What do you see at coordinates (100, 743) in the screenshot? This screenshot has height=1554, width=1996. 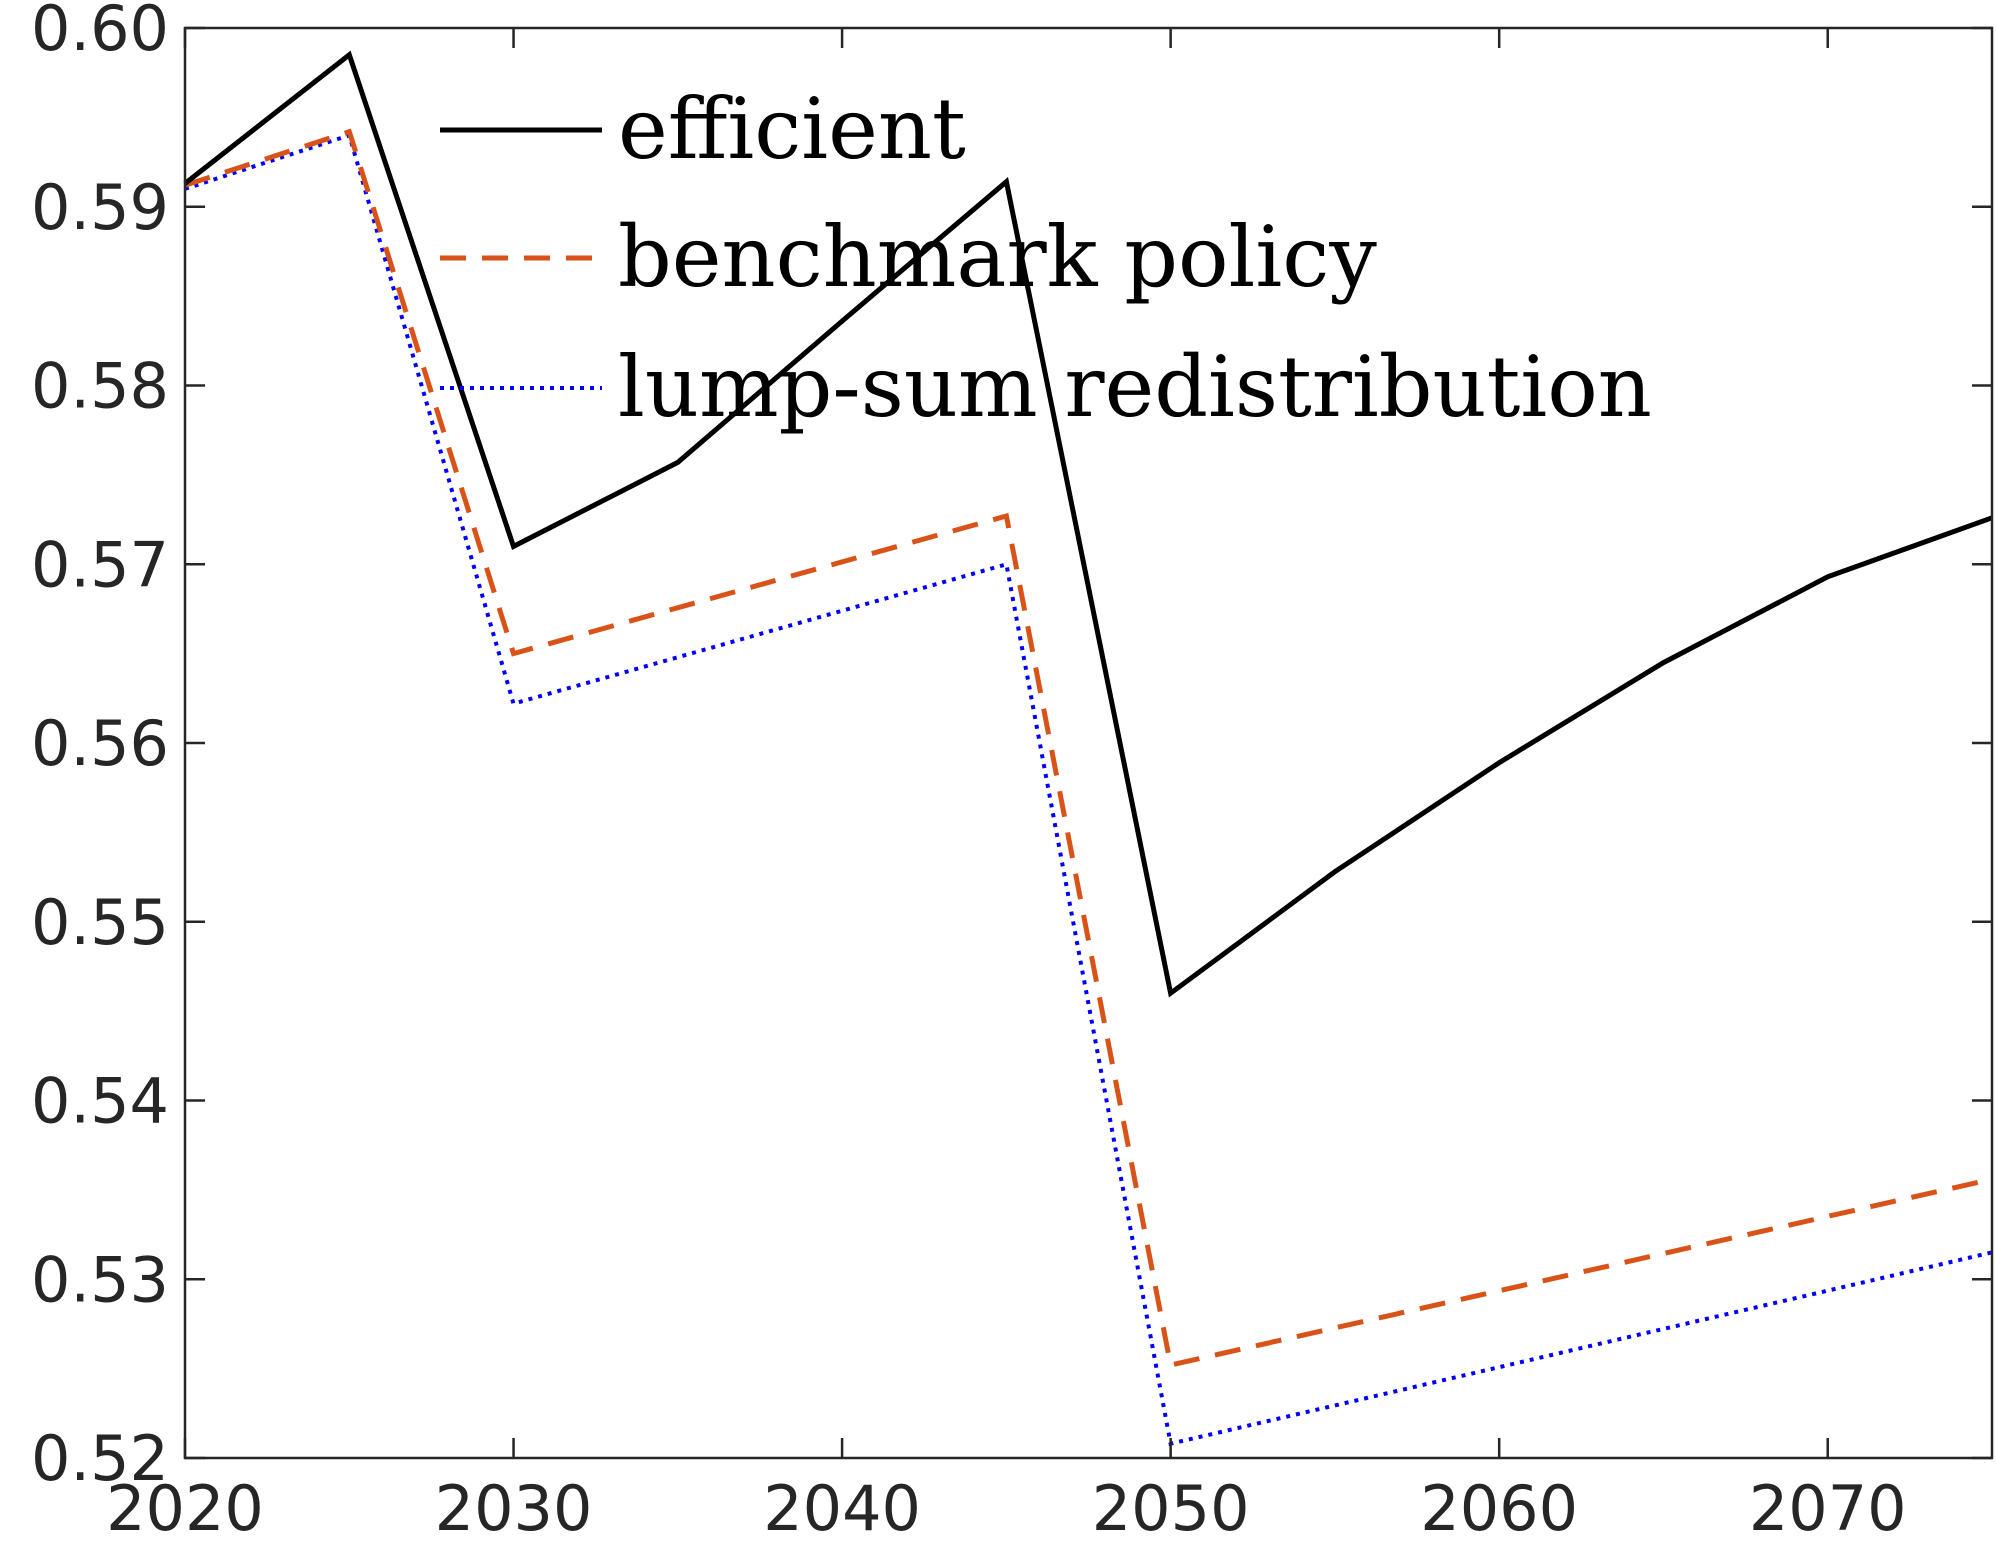 I see `y-tick-label: 0.56` at bounding box center [100, 743].